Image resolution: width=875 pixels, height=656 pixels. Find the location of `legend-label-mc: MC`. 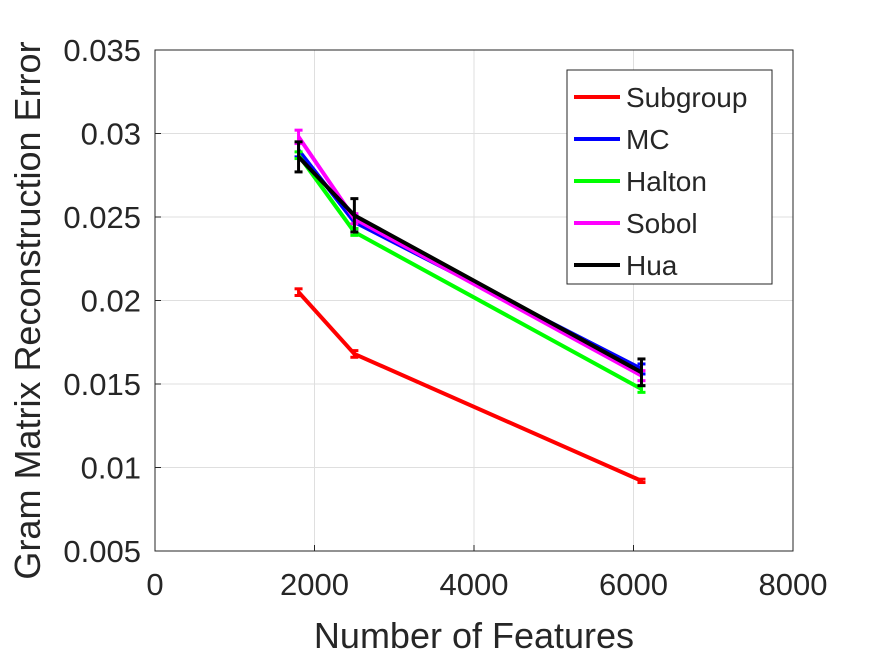

legend-label-mc: MC is located at coordinates (648, 139).